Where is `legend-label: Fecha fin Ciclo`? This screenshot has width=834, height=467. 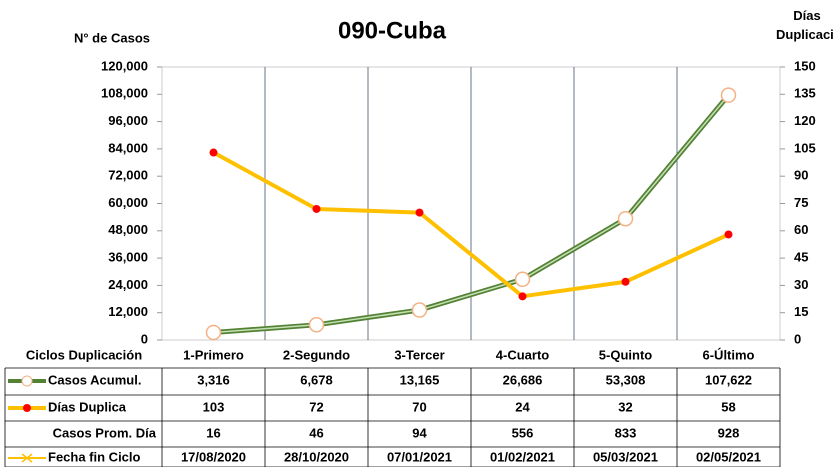 legend-label: Fecha fin Ciclo is located at coordinates (94, 456).